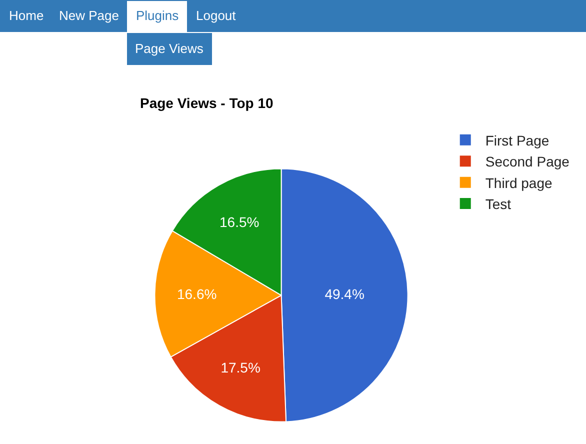 The height and width of the screenshot is (444, 586). What do you see at coordinates (216, 15) in the screenshot?
I see `text: Logout` at bounding box center [216, 15].